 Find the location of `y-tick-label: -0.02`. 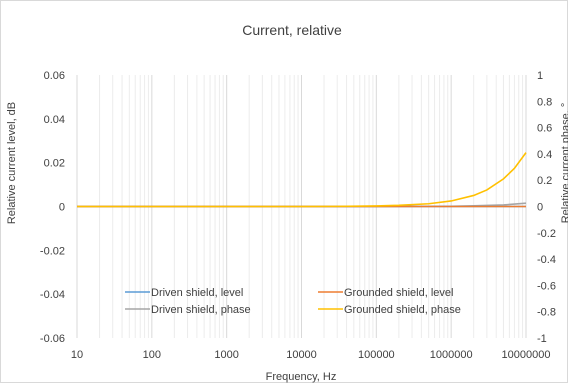

y-tick-label: -0.02 is located at coordinates (52, 251).